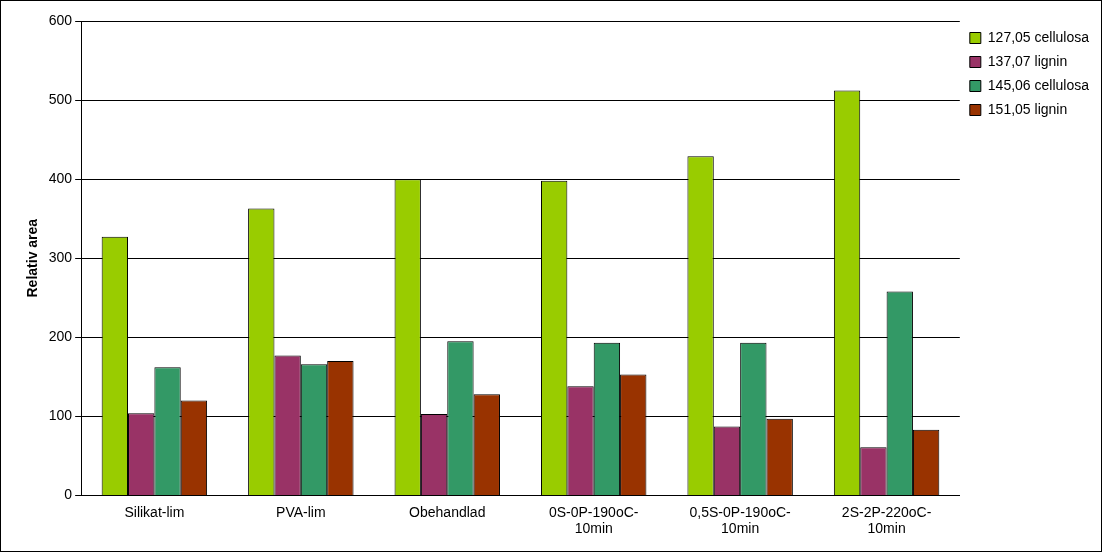 The height and width of the screenshot is (552, 1102). I want to click on x-tick-label: 0,5S-0P-190oC-10min, so click(740, 520).